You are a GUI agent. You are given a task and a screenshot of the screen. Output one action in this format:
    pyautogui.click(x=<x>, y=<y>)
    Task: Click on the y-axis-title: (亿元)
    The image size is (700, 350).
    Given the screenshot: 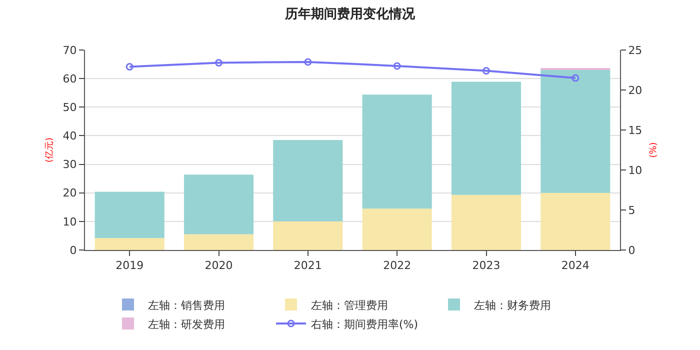 What is the action you would take?
    pyautogui.click(x=50, y=150)
    